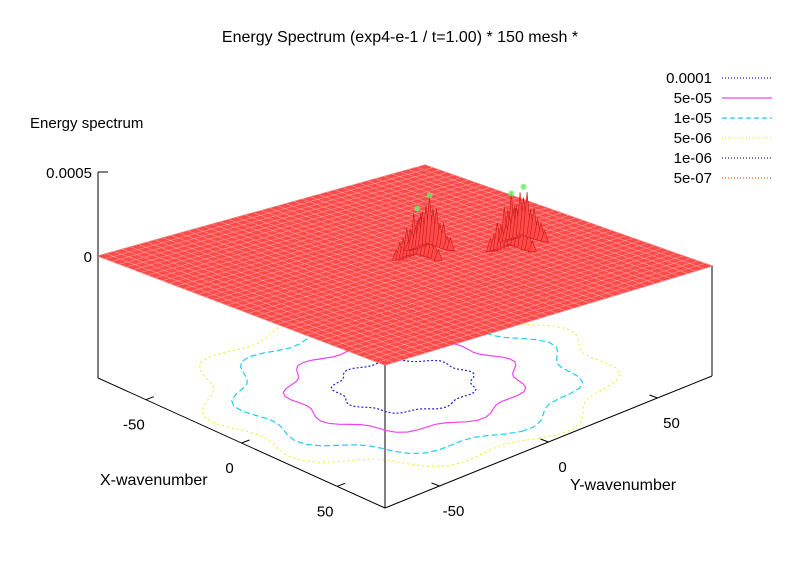  I want to click on contour-projection, so click(409, 388).